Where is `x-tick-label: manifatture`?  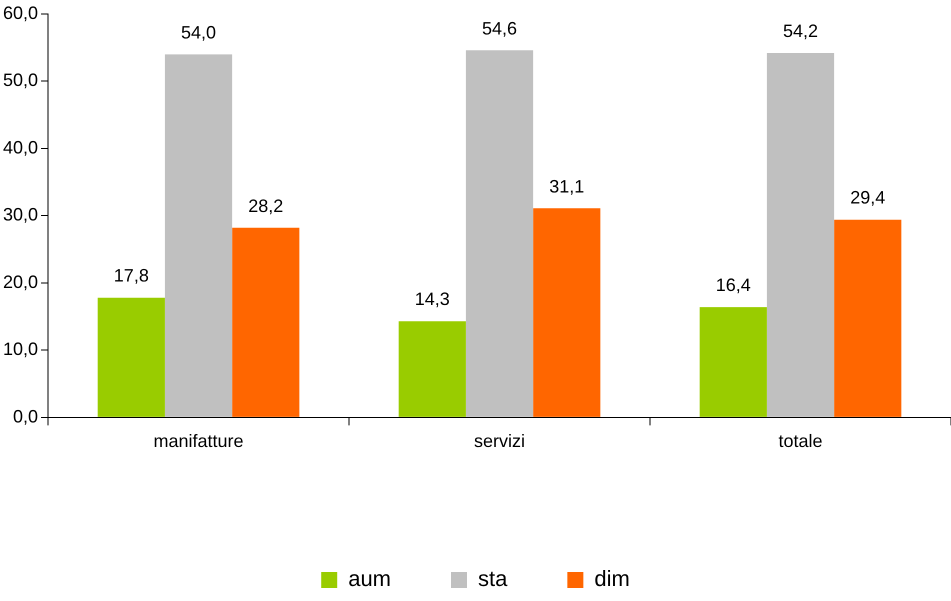 x-tick-label: manifatture is located at coordinates (199, 441).